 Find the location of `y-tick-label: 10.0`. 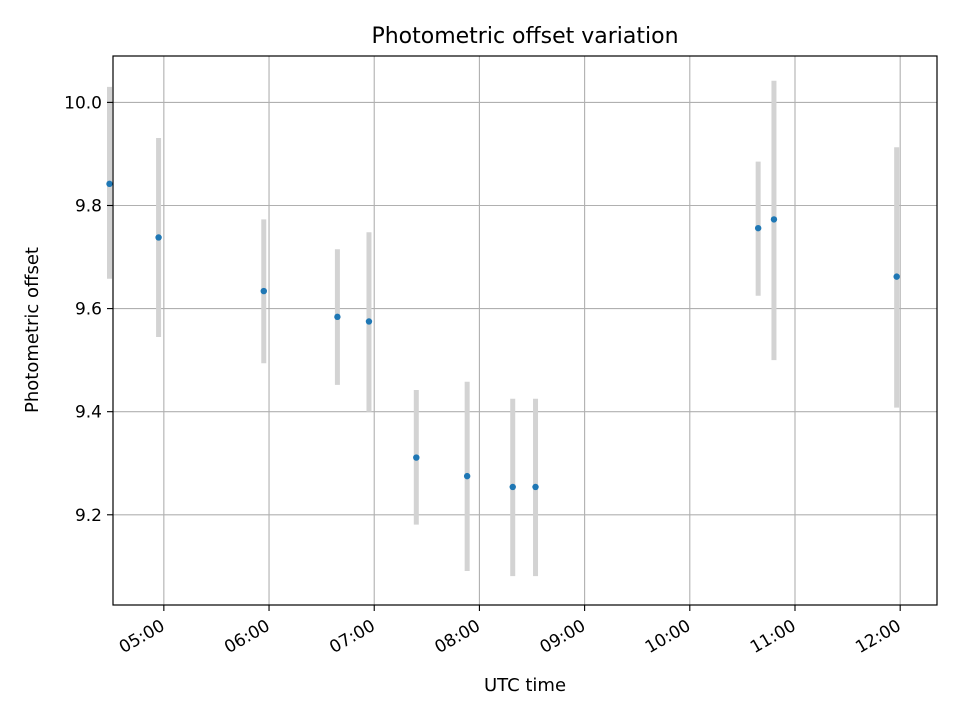

y-tick-label: 10.0 is located at coordinates (83, 103).